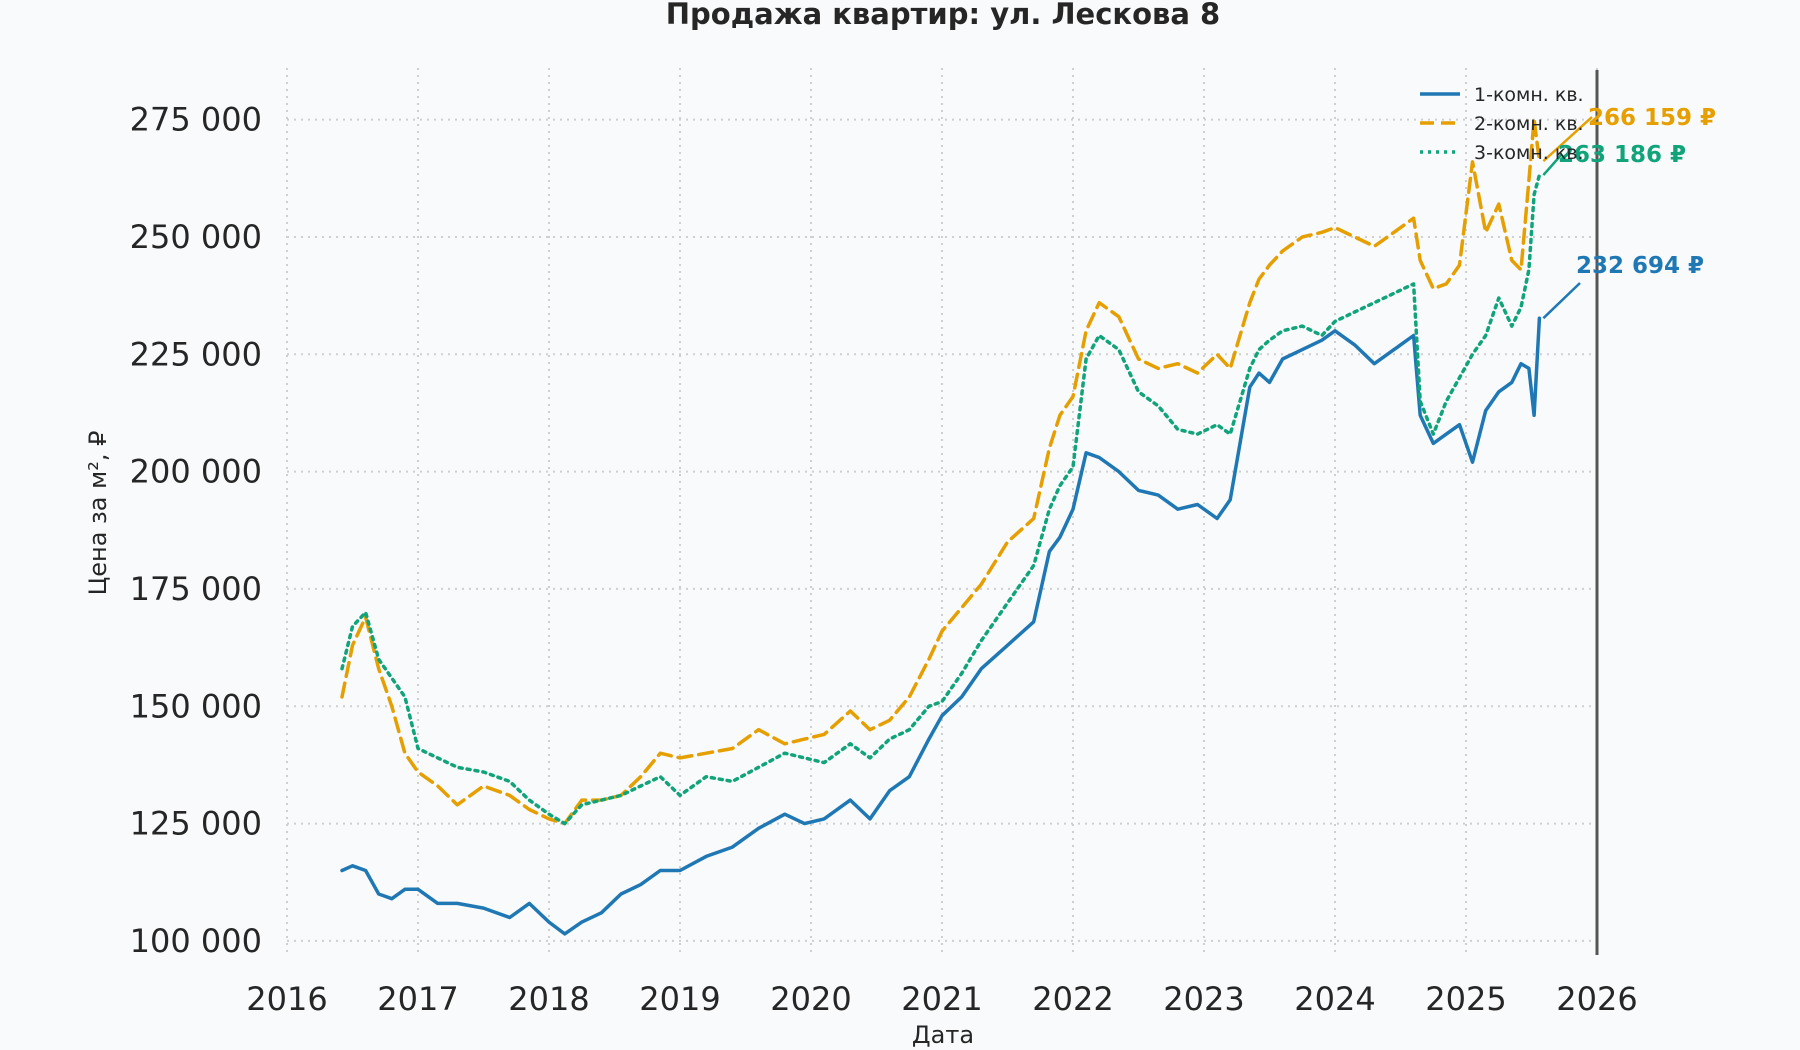 The image size is (1800, 1050). What do you see at coordinates (1203, 999) in the screenshot?
I see `x-tick-label: 2023` at bounding box center [1203, 999].